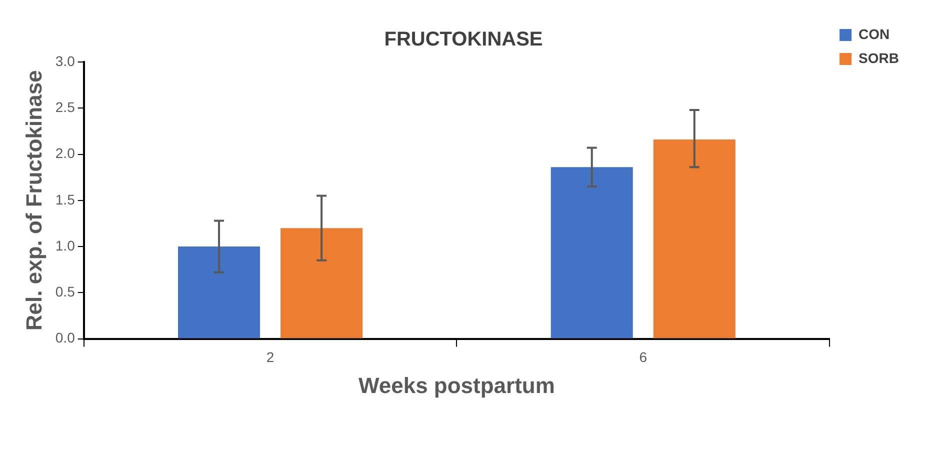 This screenshot has width=927, height=472. What do you see at coordinates (456, 385) in the screenshot?
I see `x-axis-title: Weeks postpartum` at bounding box center [456, 385].